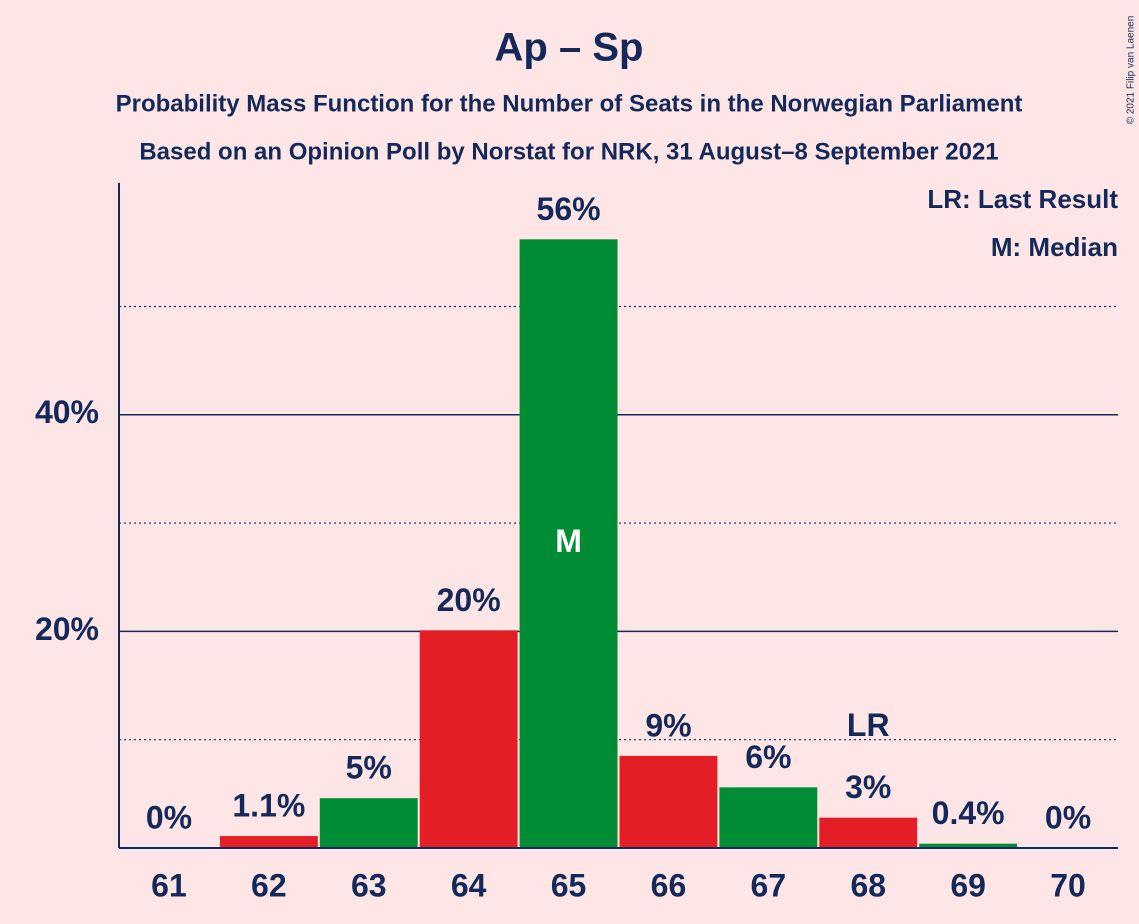 This screenshot has height=924, width=1139. I want to click on x-tick-label: 66, so click(669, 885).